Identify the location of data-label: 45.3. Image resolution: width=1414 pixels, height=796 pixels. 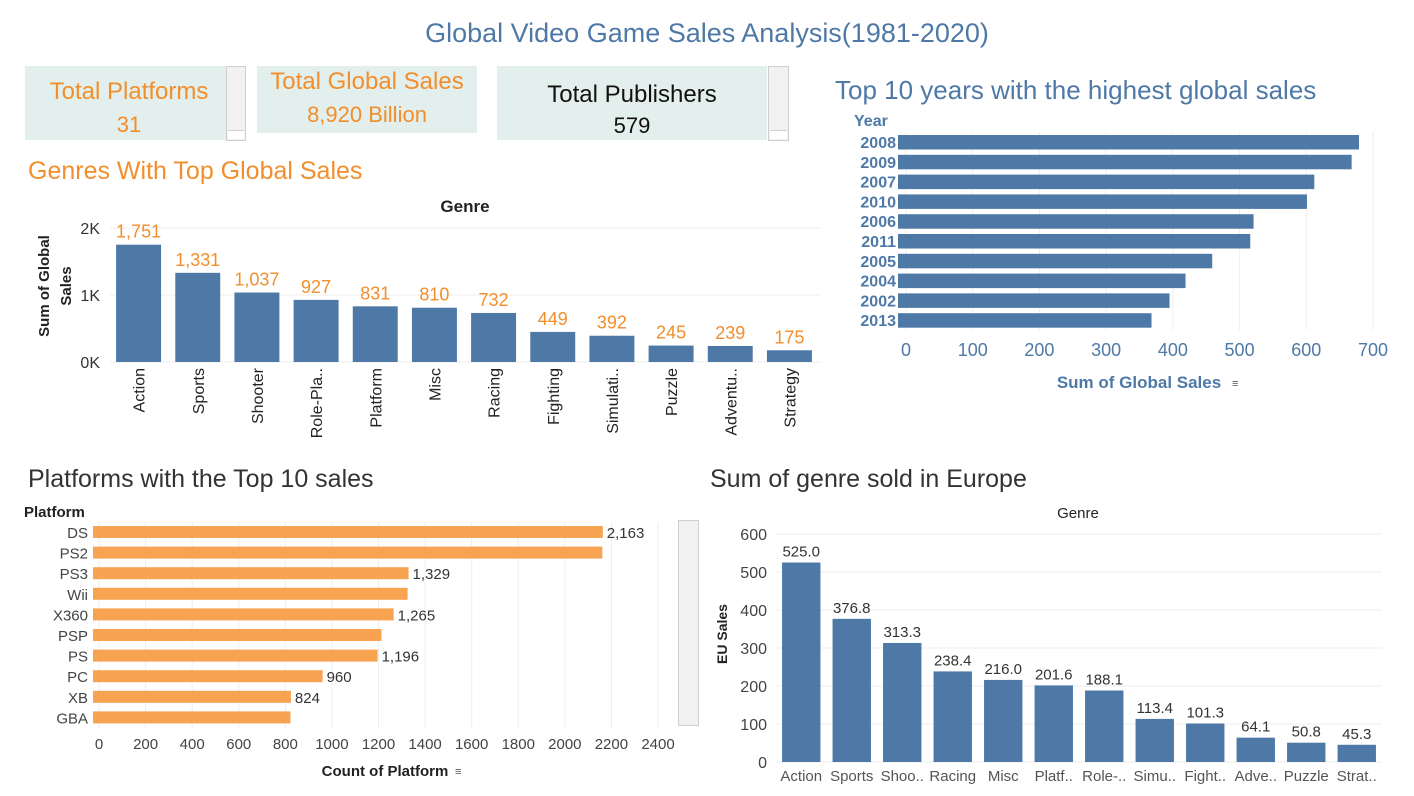
(1356, 734).